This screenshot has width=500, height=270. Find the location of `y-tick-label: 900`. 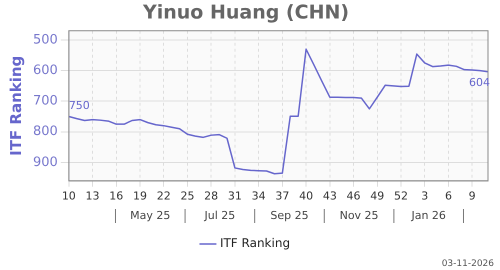

y-tick-label: 900 is located at coordinates (45, 162).